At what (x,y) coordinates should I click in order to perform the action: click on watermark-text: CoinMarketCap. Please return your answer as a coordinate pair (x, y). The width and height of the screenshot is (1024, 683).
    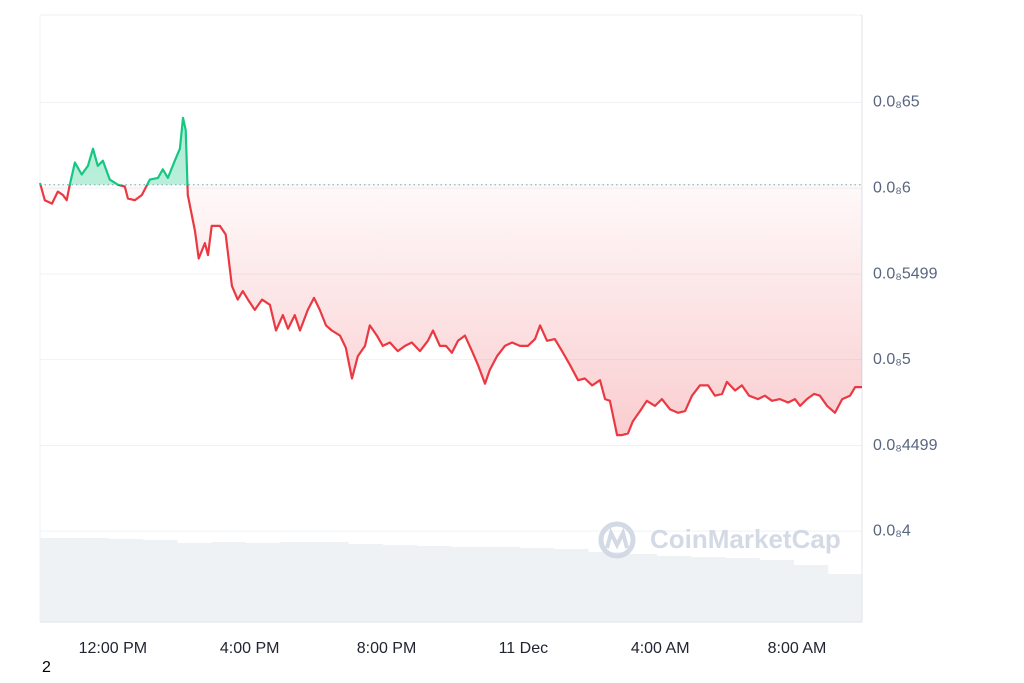
    Looking at the image, I should click on (745, 539).